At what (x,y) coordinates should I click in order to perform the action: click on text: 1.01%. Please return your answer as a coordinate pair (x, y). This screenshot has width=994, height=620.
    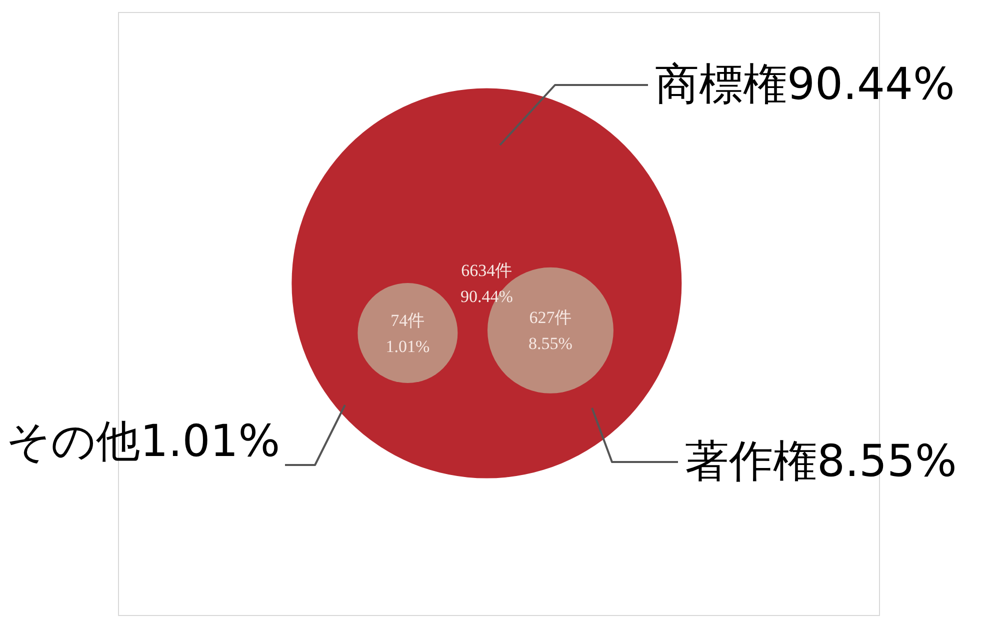
    Looking at the image, I should click on (408, 346).